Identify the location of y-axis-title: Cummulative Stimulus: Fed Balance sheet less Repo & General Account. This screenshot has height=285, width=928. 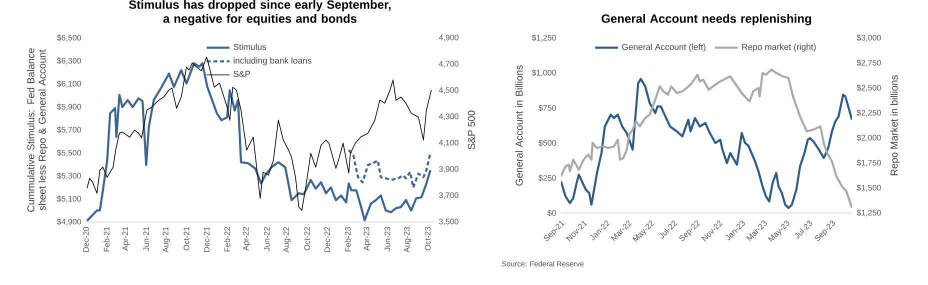
(37, 130).